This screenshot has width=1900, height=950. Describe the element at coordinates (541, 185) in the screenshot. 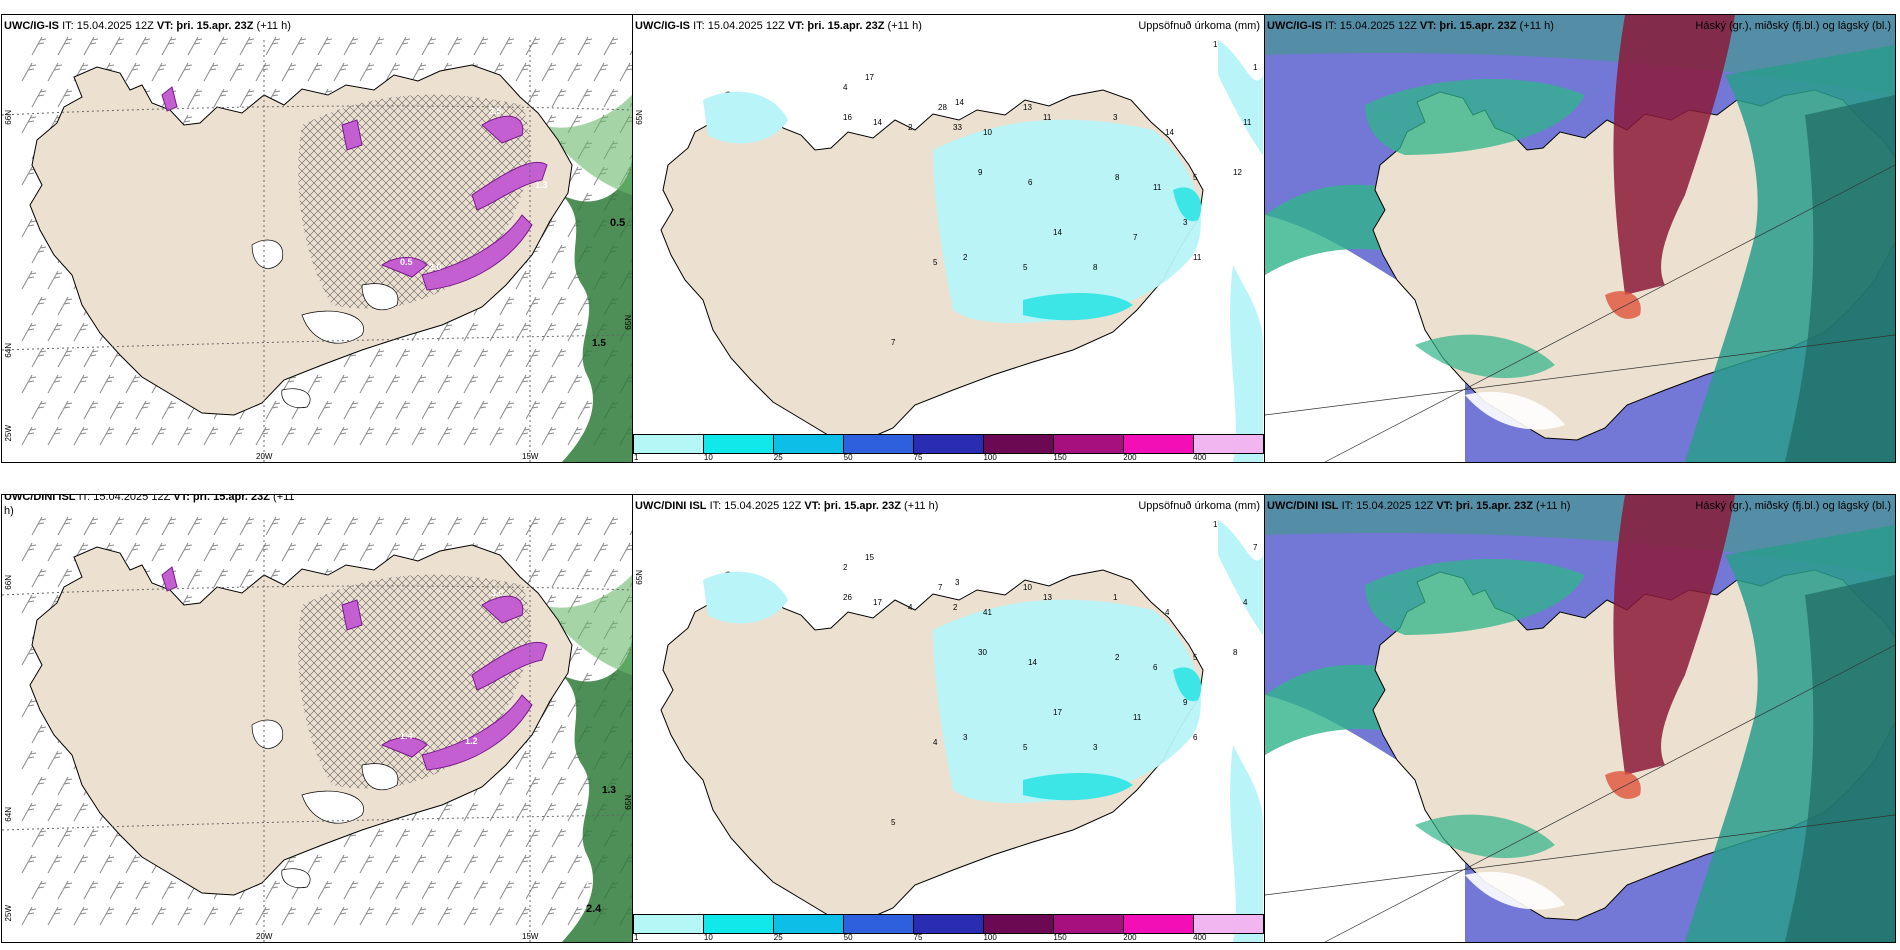

I see `map-value-label: 1.3` at that location.